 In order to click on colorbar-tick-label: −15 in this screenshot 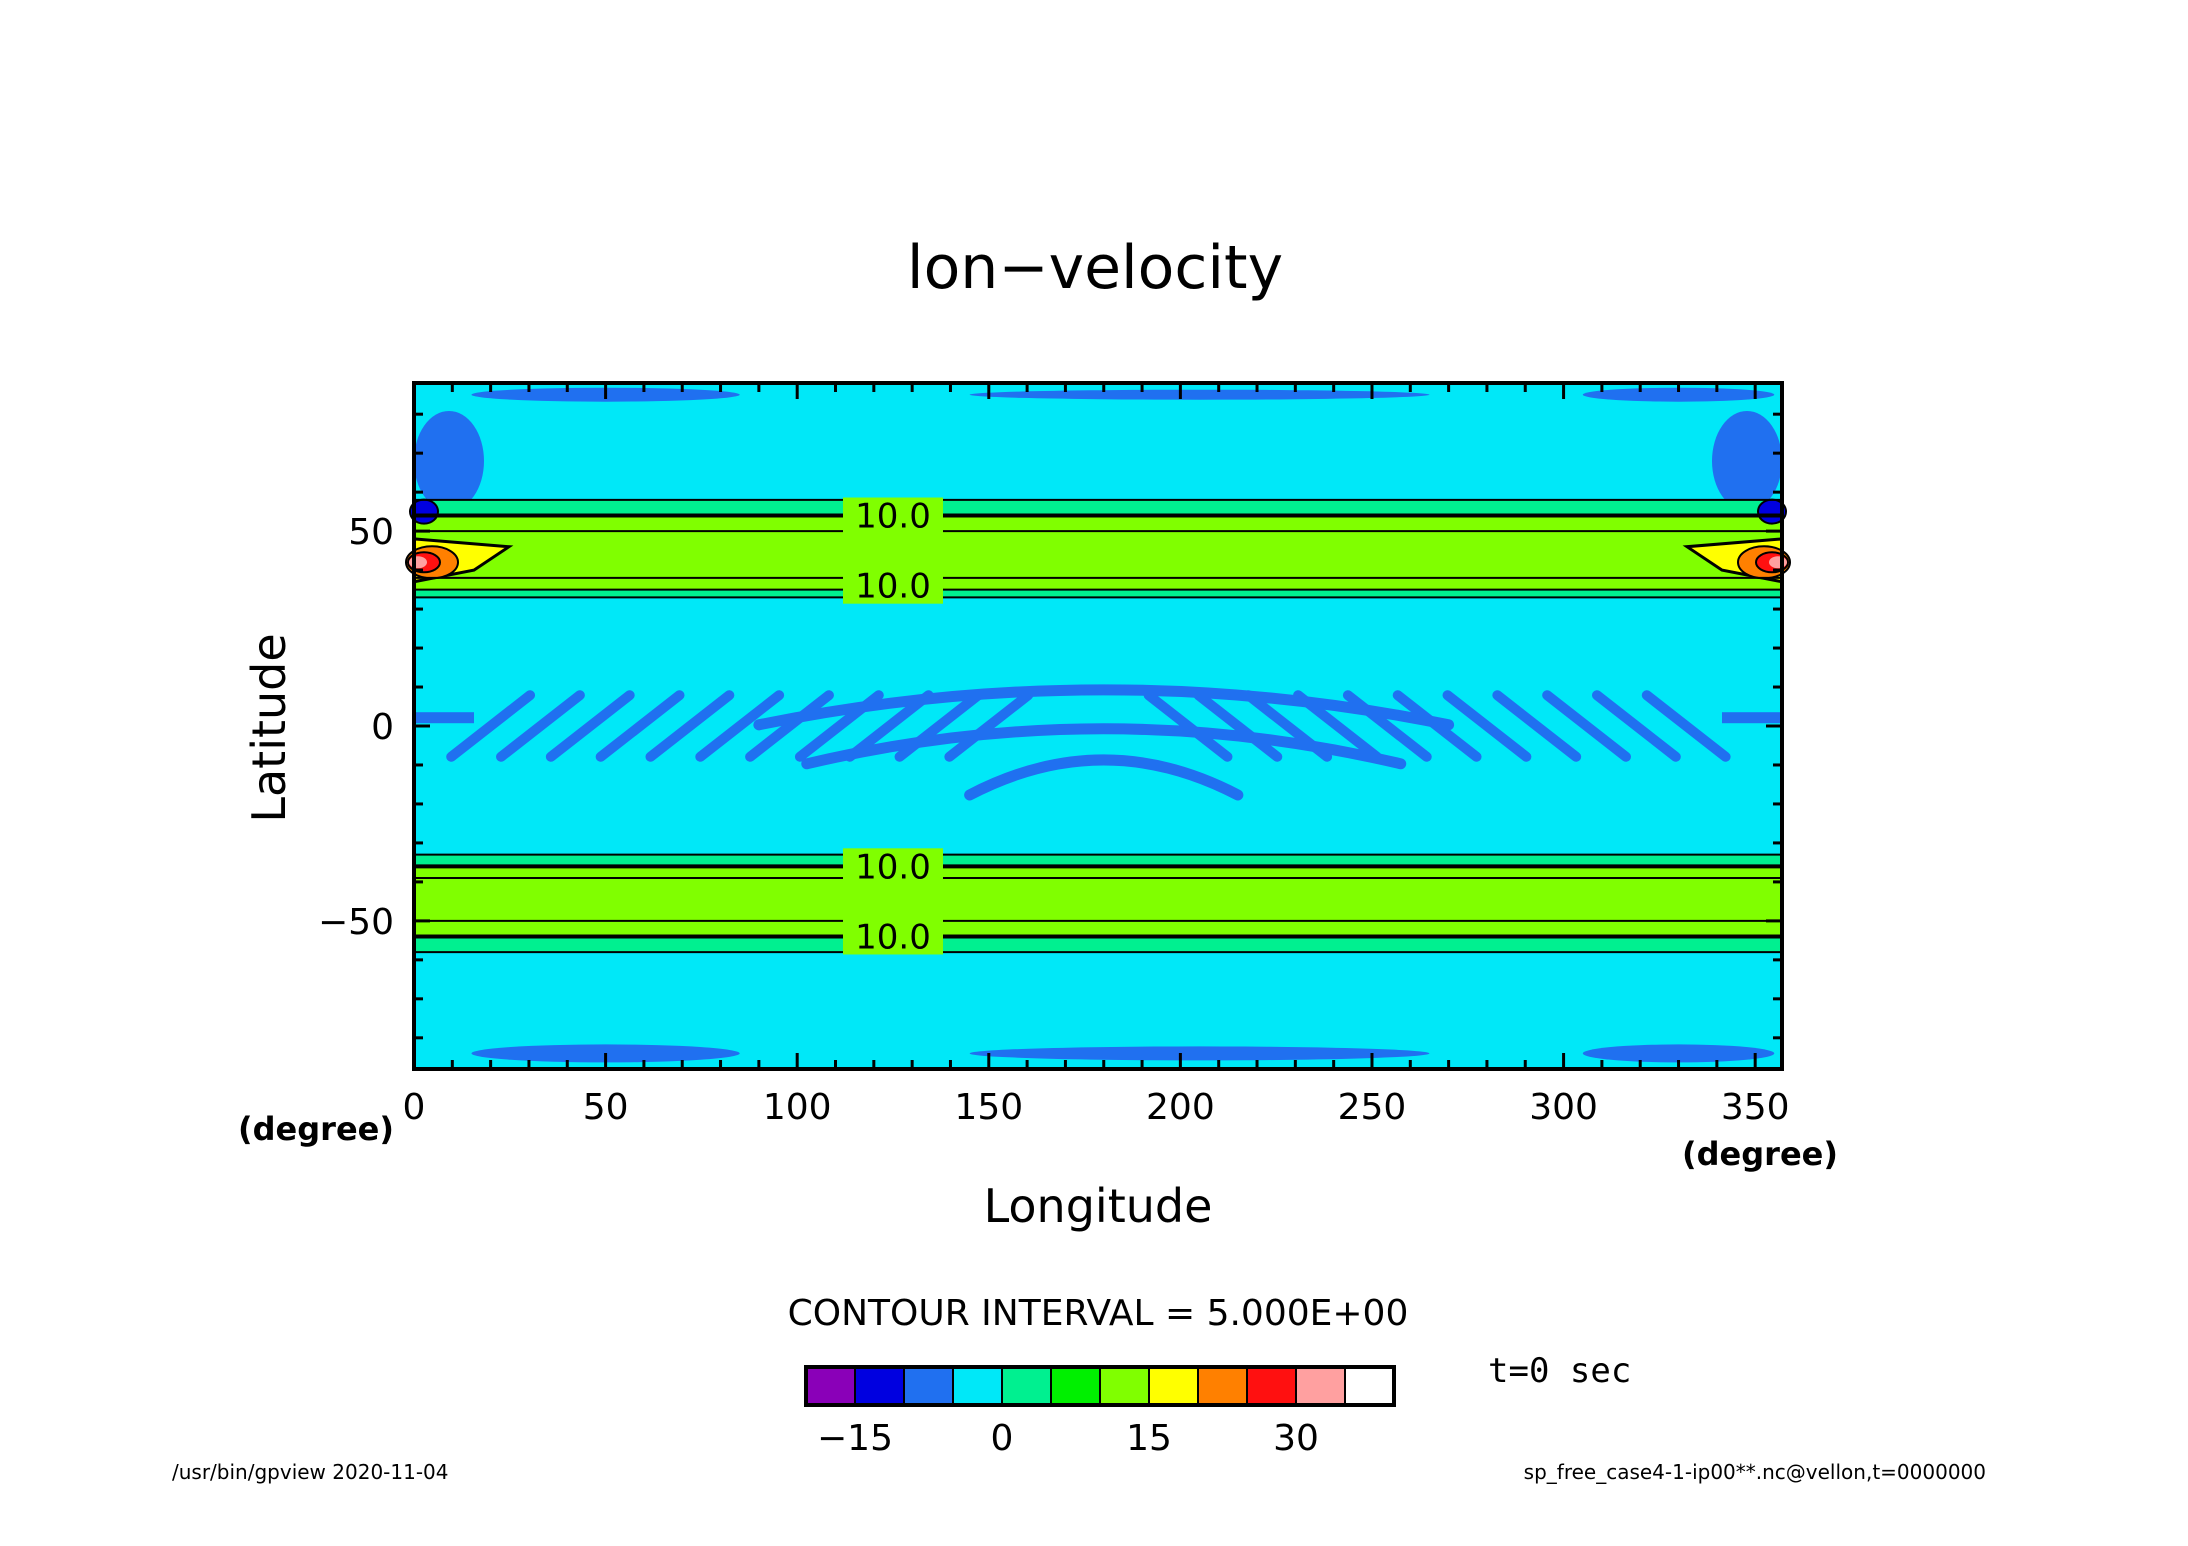, I will do `click(855, 1438)`.